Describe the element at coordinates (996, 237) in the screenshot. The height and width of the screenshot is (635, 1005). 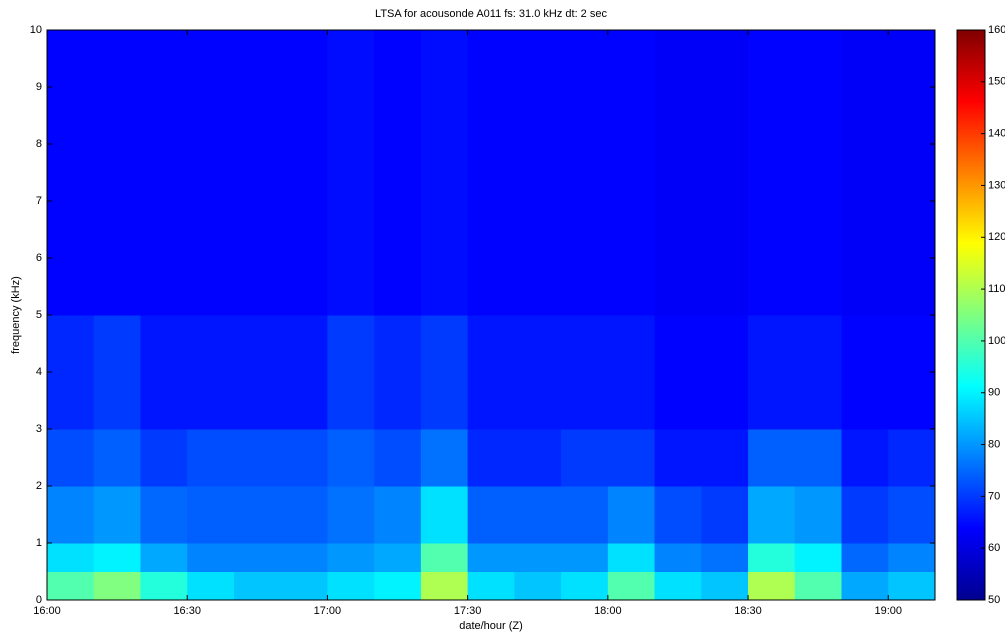
I see `colorbar-tick-label: 120` at that location.